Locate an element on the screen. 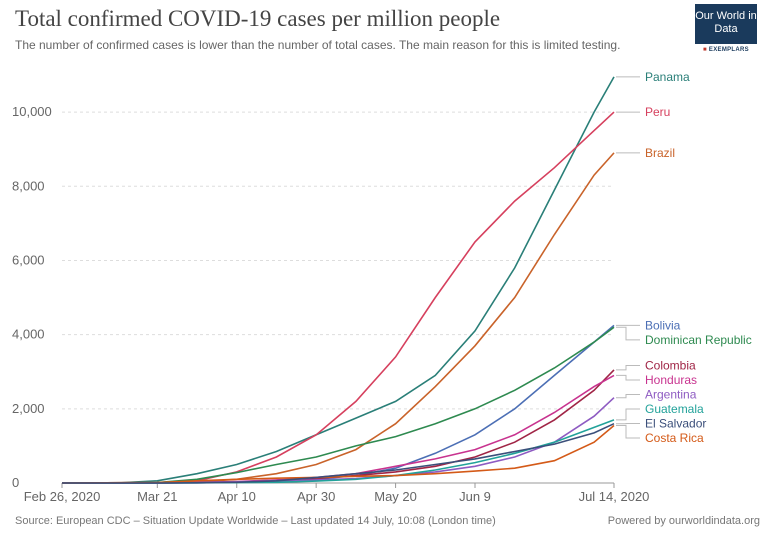  y-tick-label: 4,000 is located at coordinates (28, 334).